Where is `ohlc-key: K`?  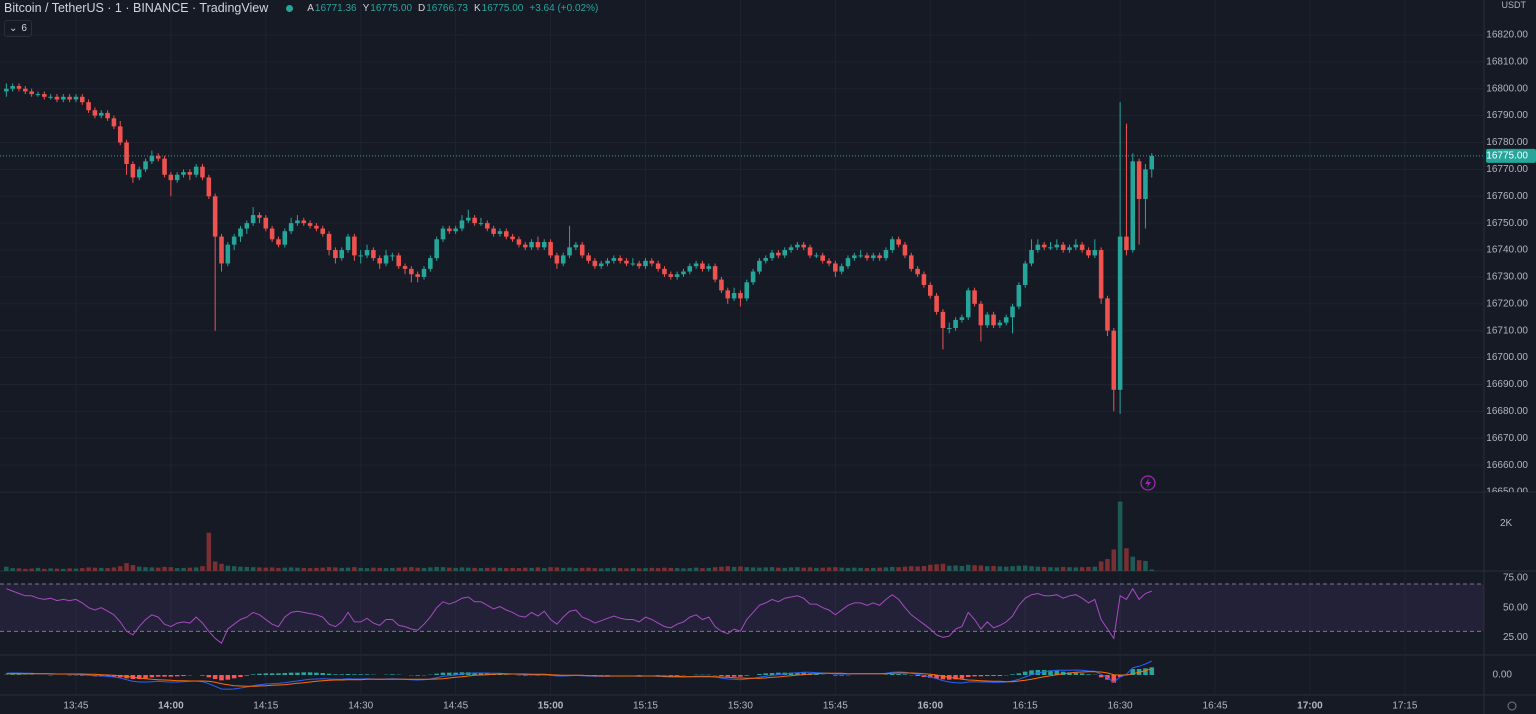 ohlc-key: K is located at coordinates (477, 8).